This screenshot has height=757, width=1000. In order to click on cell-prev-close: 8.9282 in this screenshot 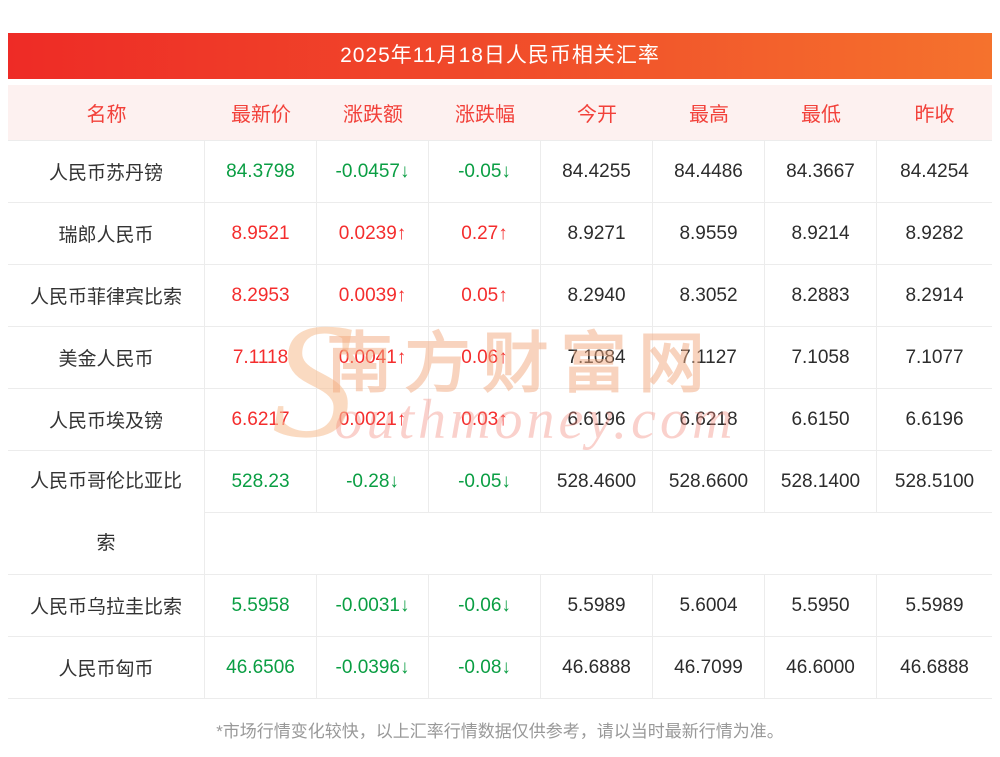, I will do `click(934, 233)`.